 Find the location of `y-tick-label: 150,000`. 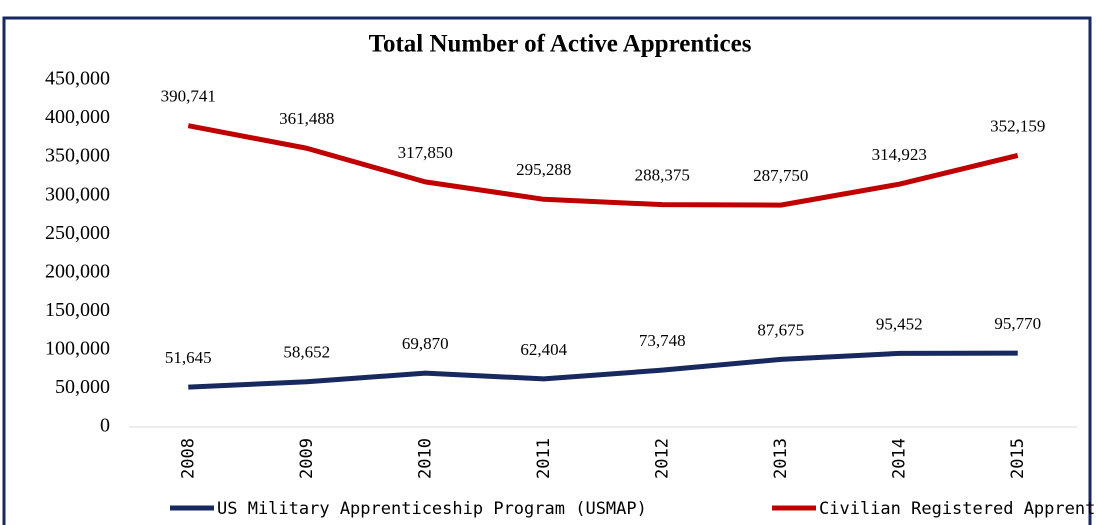

y-tick-label: 150,000 is located at coordinates (77, 310).